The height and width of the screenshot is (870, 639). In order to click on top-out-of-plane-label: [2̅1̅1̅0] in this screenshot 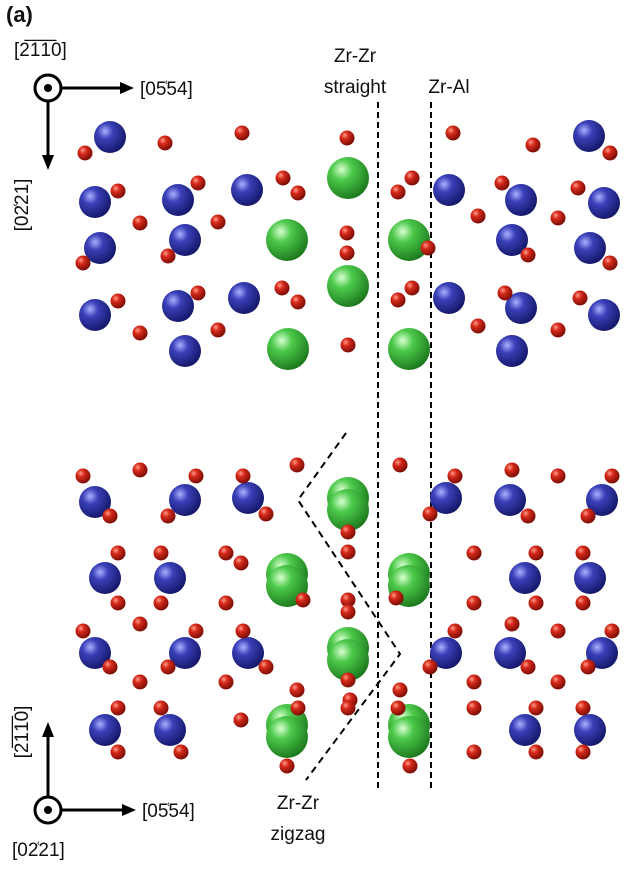, I will do `click(40, 50)`.